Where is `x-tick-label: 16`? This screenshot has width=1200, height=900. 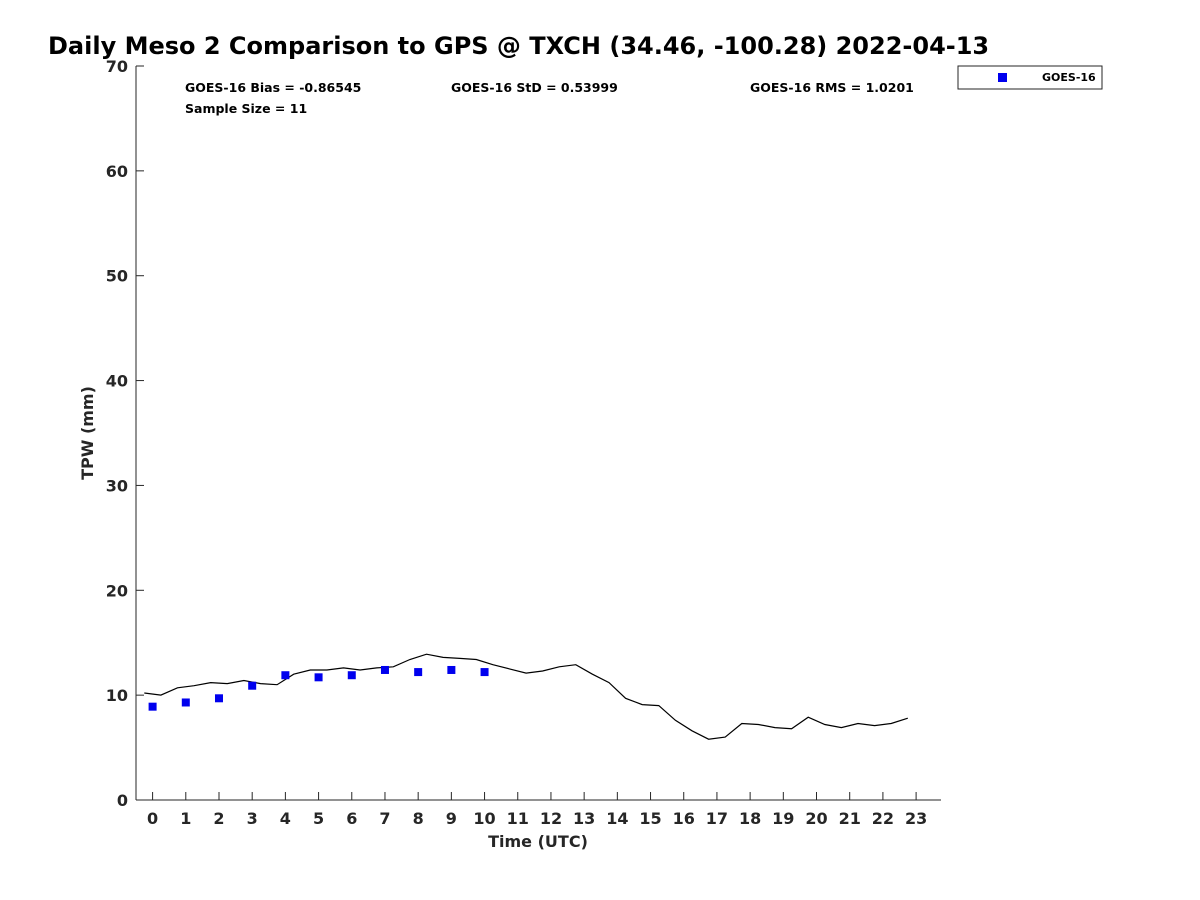 x-tick-label: 16 is located at coordinates (684, 818).